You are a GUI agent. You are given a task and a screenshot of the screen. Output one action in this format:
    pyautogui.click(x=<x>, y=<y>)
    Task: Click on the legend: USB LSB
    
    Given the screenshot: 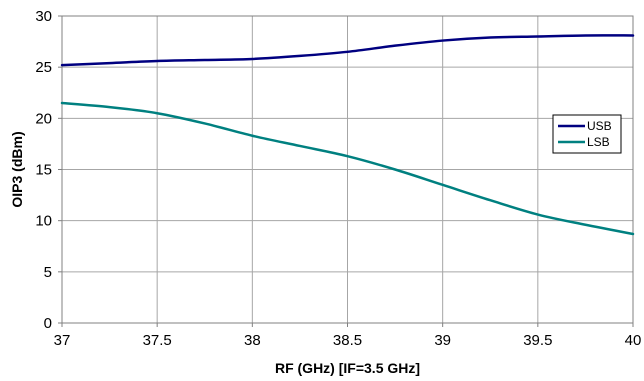 What is the action you would take?
    pyautogui.click(x=587, y=134)
    